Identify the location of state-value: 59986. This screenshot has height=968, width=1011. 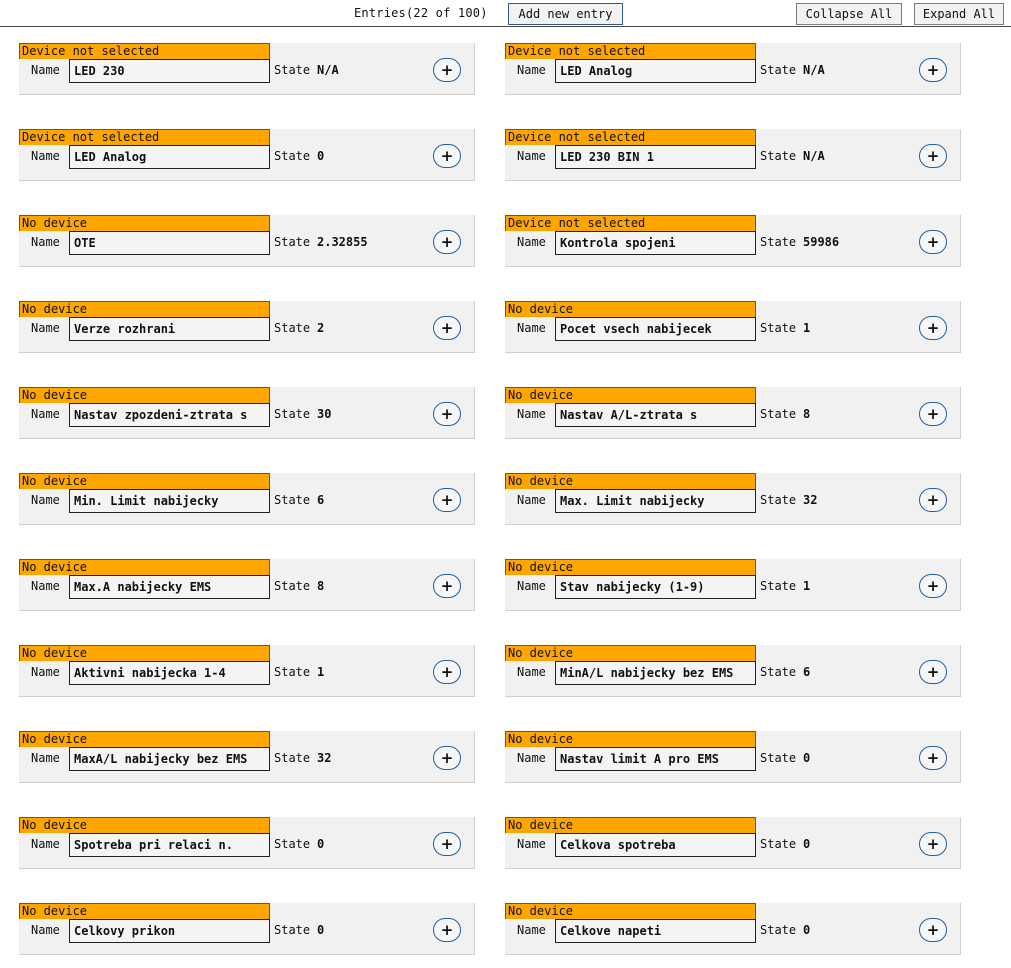
(821, 242).